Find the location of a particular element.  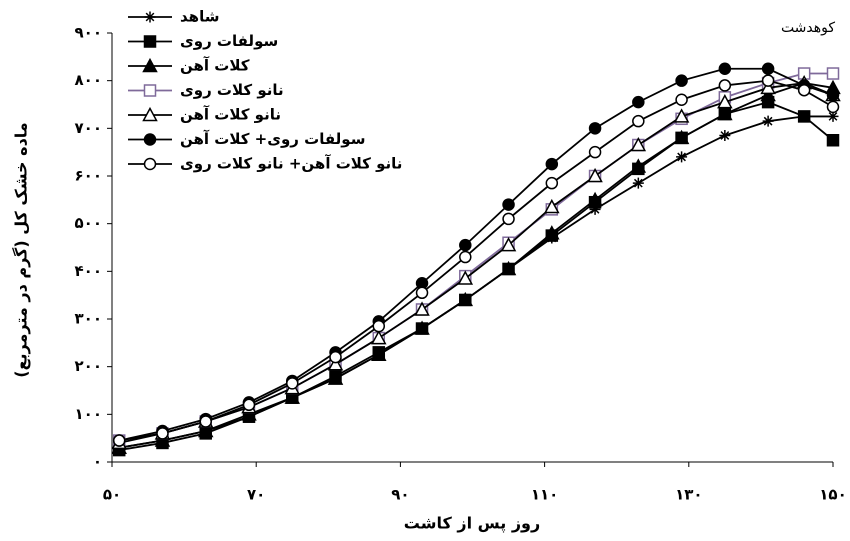

legend-label: کلات آهن is located at coordinates (215, 66).